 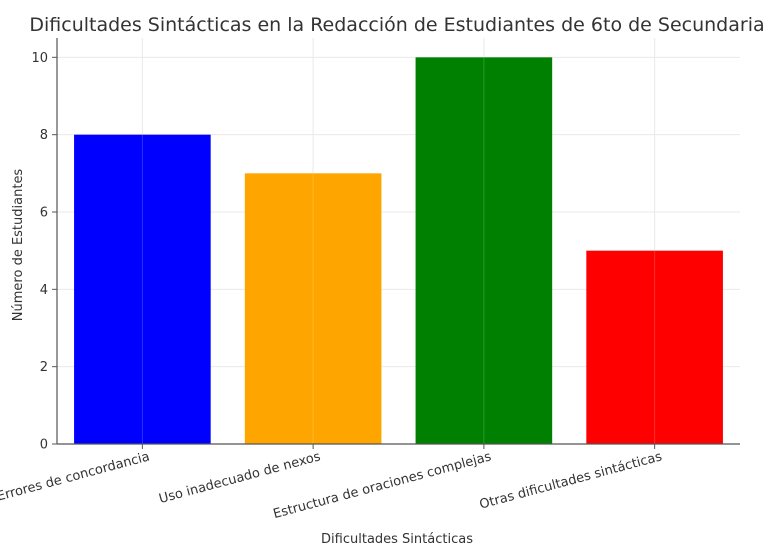 What do you see at coordinates (571, 480) in the screenshot?
I see `x-tick-label: Otras dificultades sintácticas` at bounding box center [571, 480].